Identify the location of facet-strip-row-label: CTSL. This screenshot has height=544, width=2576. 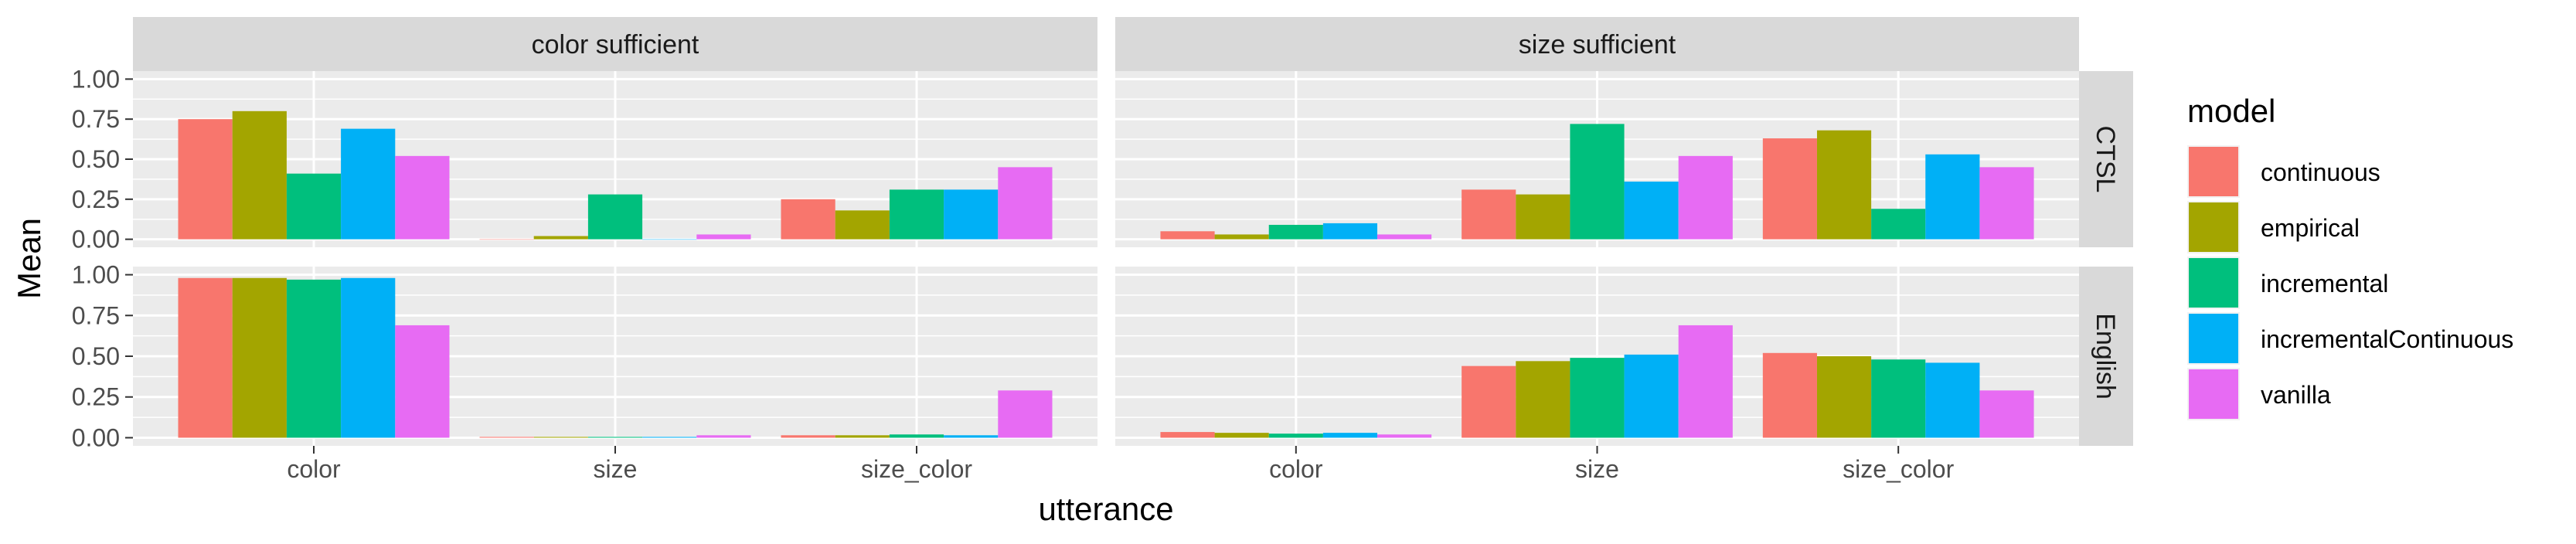
(2105, 159).